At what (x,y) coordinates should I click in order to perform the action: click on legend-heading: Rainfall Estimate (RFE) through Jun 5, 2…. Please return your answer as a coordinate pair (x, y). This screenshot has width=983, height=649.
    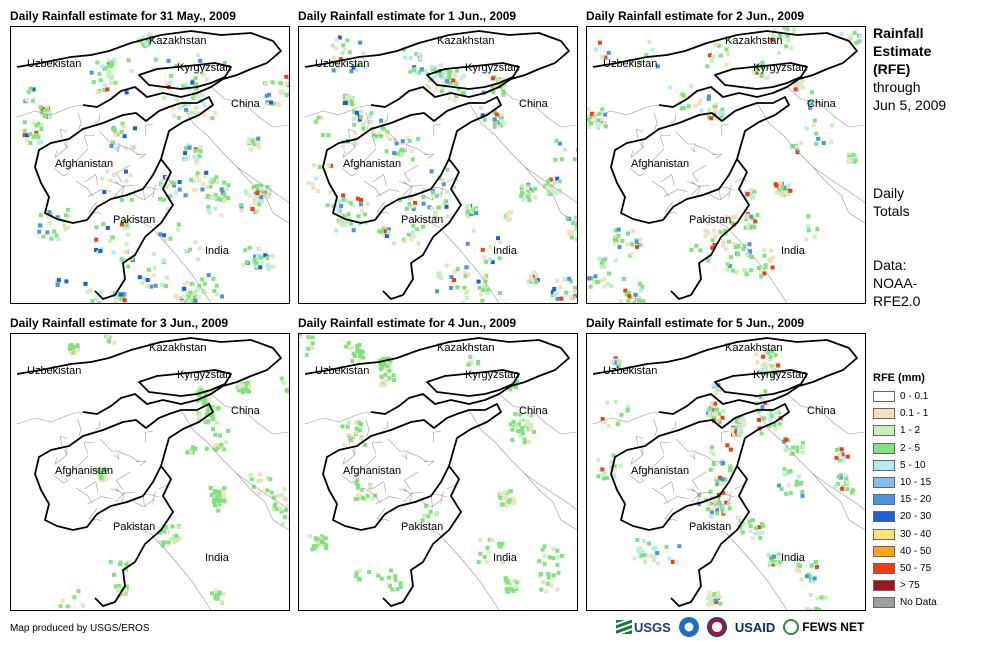
    Looking at the image, I should click on (910, 69).